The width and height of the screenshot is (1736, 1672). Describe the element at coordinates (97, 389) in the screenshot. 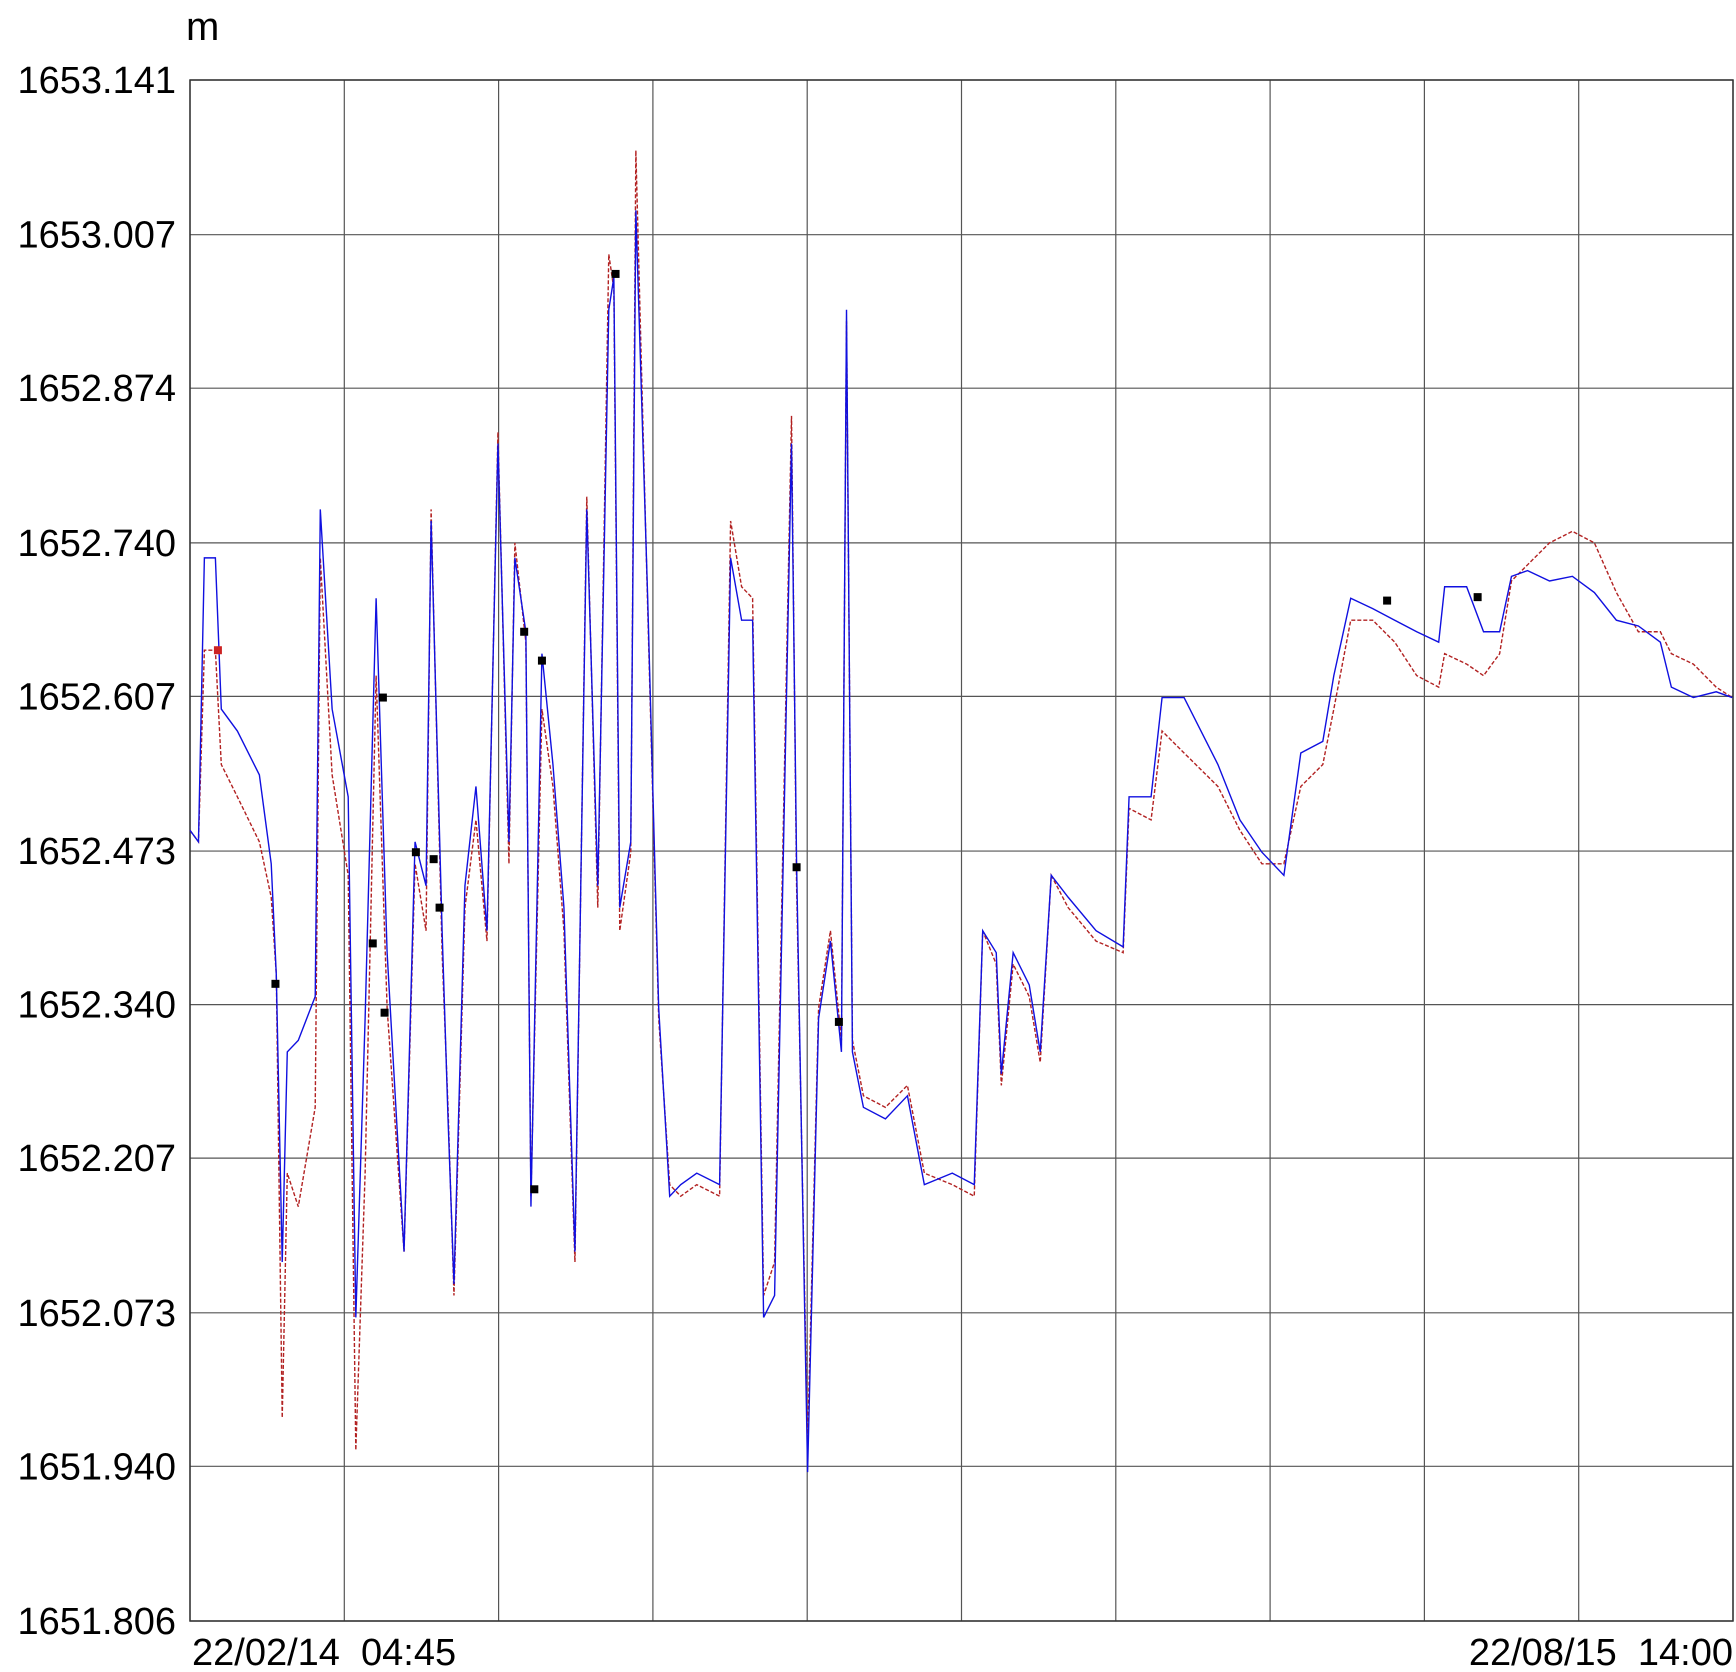

I see `y-tick-label: 1652.874` at that location.